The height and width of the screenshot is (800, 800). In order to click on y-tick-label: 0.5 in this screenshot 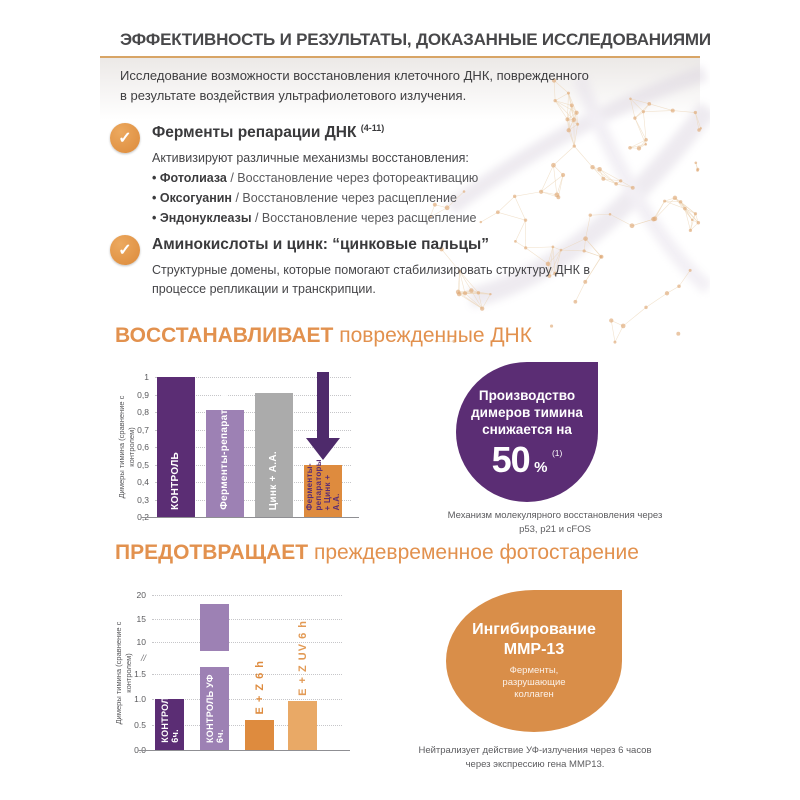, I will do `click(140, 724)`.